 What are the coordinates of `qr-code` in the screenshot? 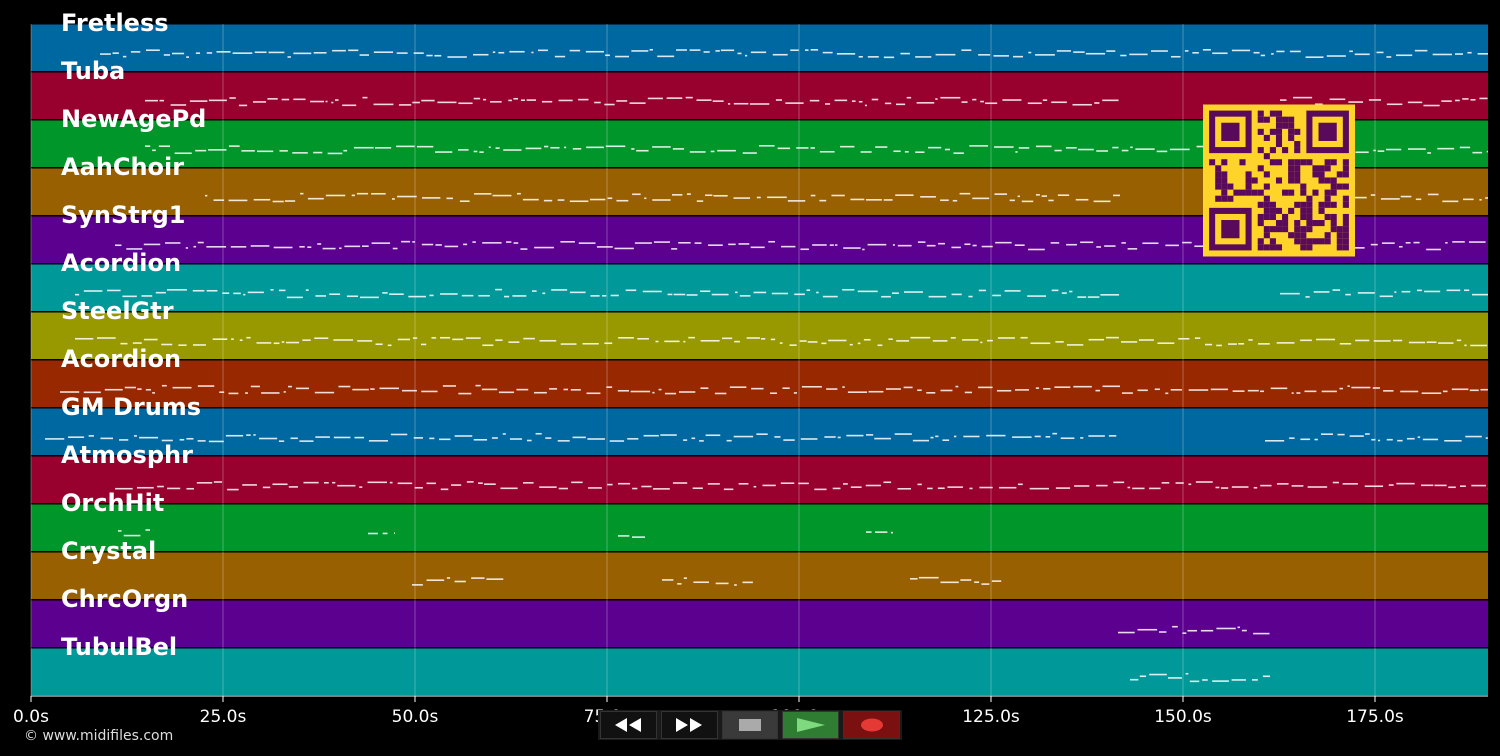 It's located at (1279, 180).